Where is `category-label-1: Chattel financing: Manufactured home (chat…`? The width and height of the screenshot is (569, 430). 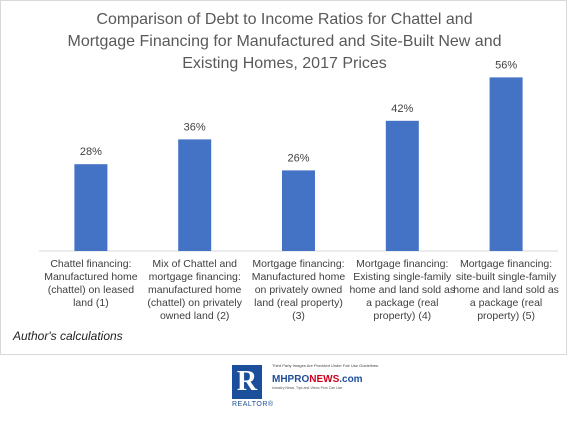 category-label-1: Chattel financing: Manufactured home (chat… is located at coordinates (91, 283).